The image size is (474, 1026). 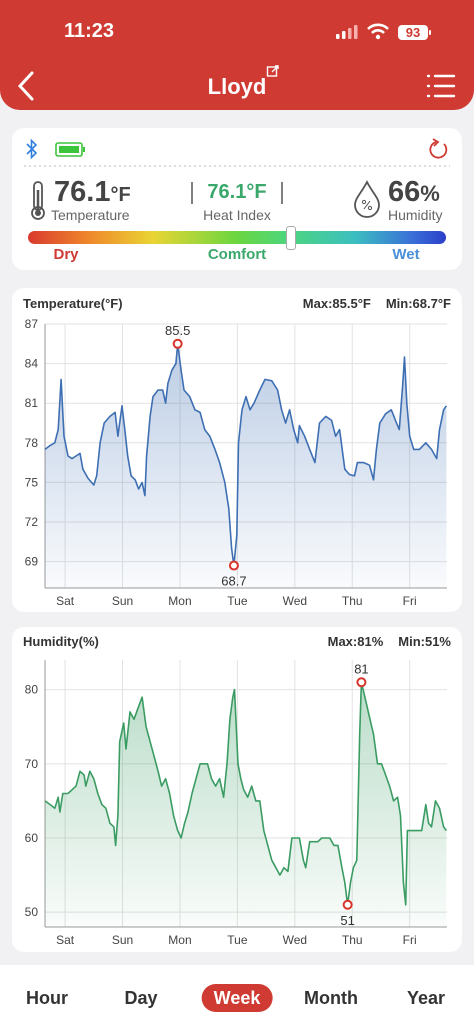 I want to click on humidity-value: 66, so click(x=404, y=192).